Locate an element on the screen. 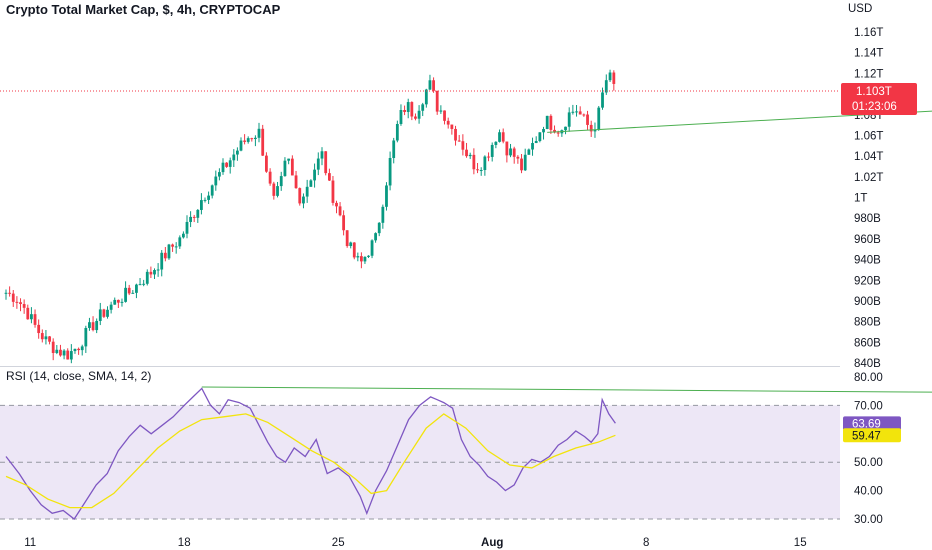 This screenshot has width=932, height=550. price-trendline is located at coordinates (739, 92).